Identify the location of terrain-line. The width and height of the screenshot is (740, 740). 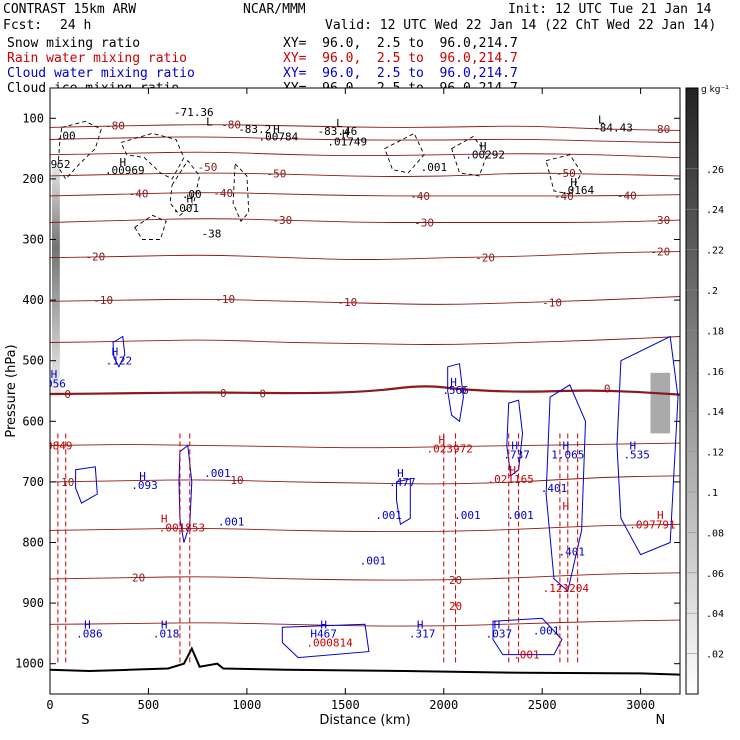
(365, 661).